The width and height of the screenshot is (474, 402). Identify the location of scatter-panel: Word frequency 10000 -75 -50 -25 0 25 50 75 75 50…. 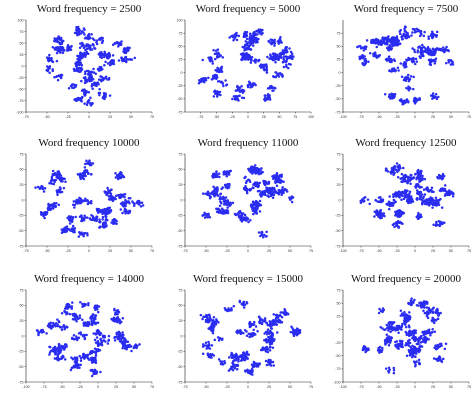
(82, 199).